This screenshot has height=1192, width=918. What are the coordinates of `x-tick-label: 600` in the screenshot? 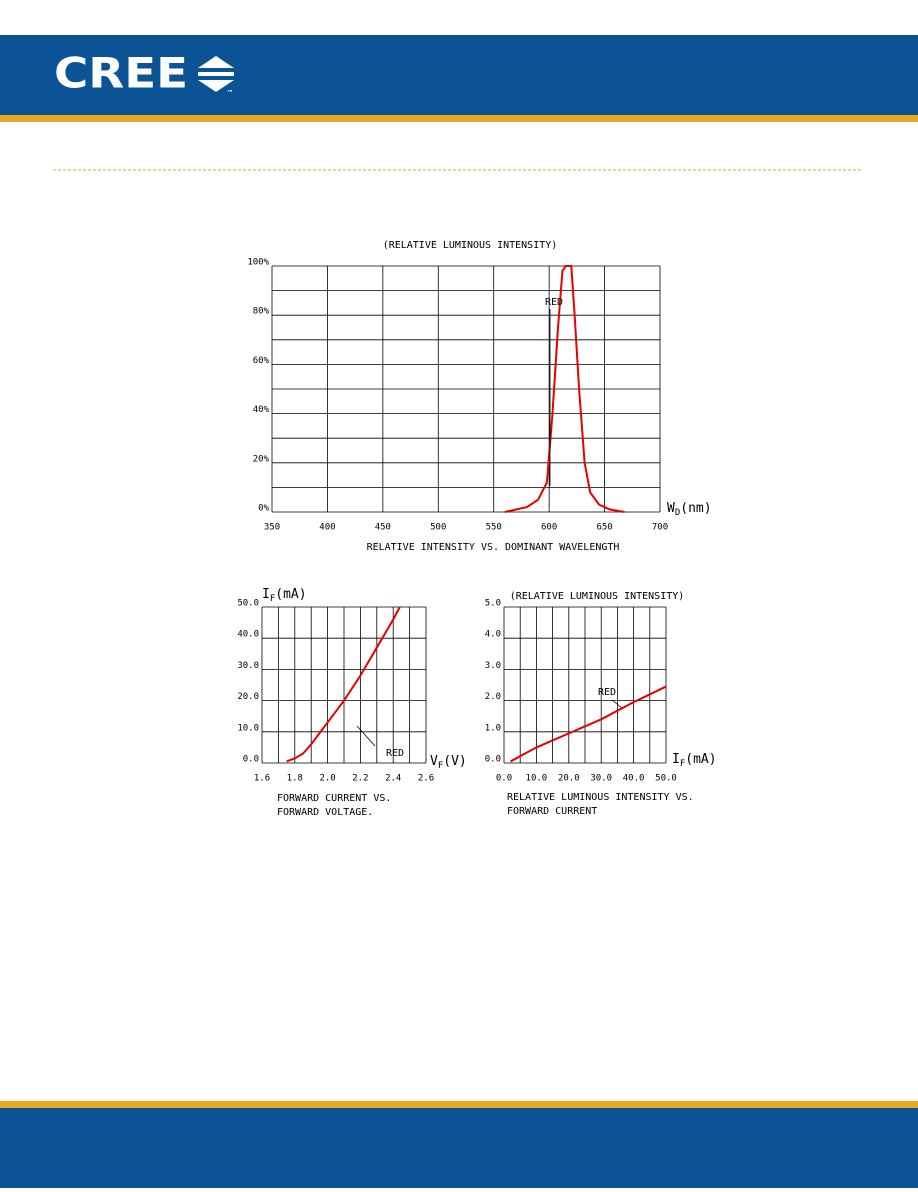 It's located at (549, 528).